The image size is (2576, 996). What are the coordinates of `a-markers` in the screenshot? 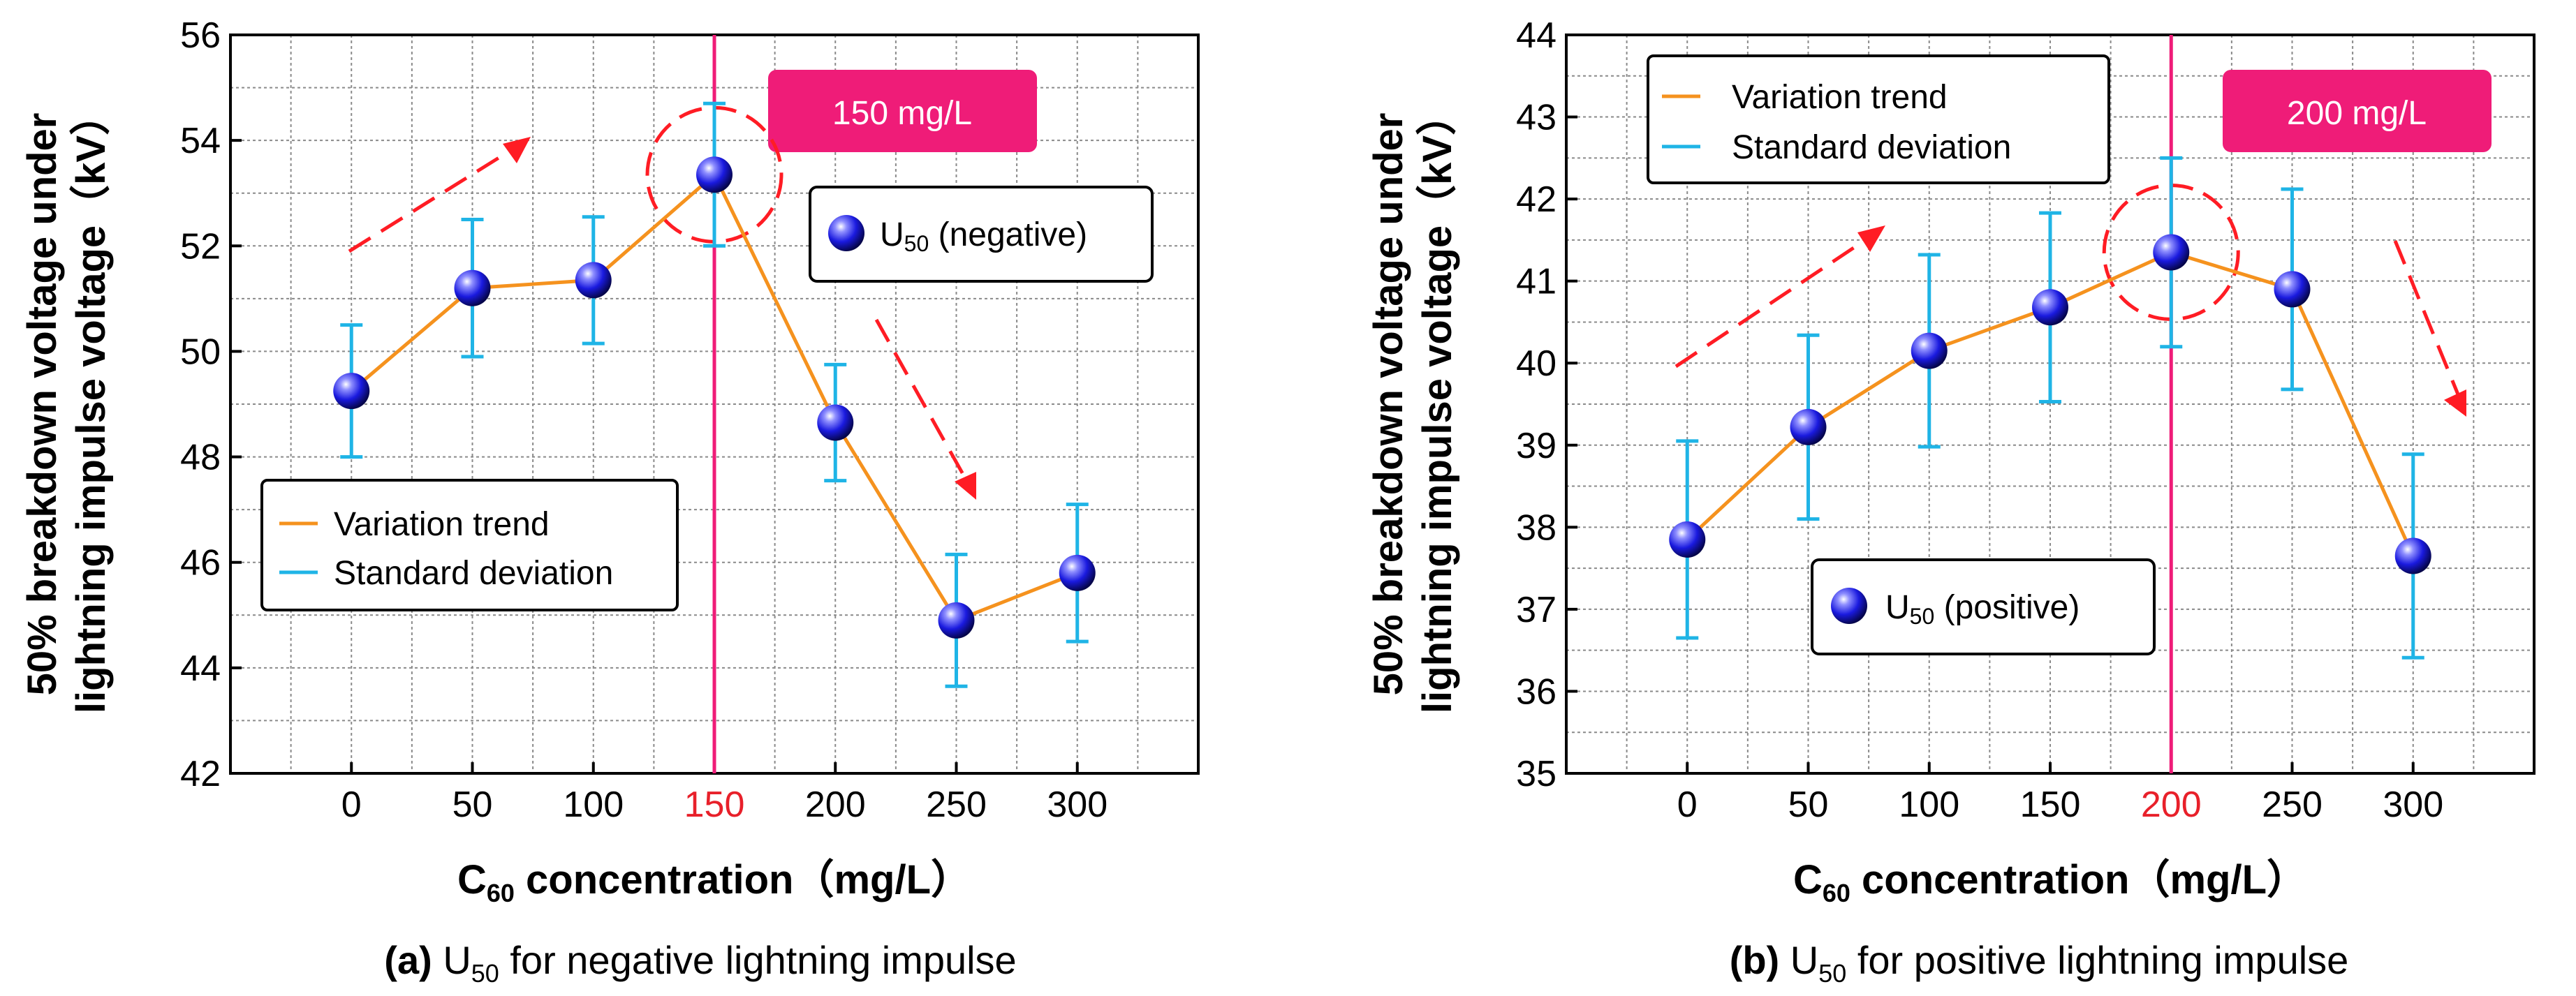 It's located at (714, 398).